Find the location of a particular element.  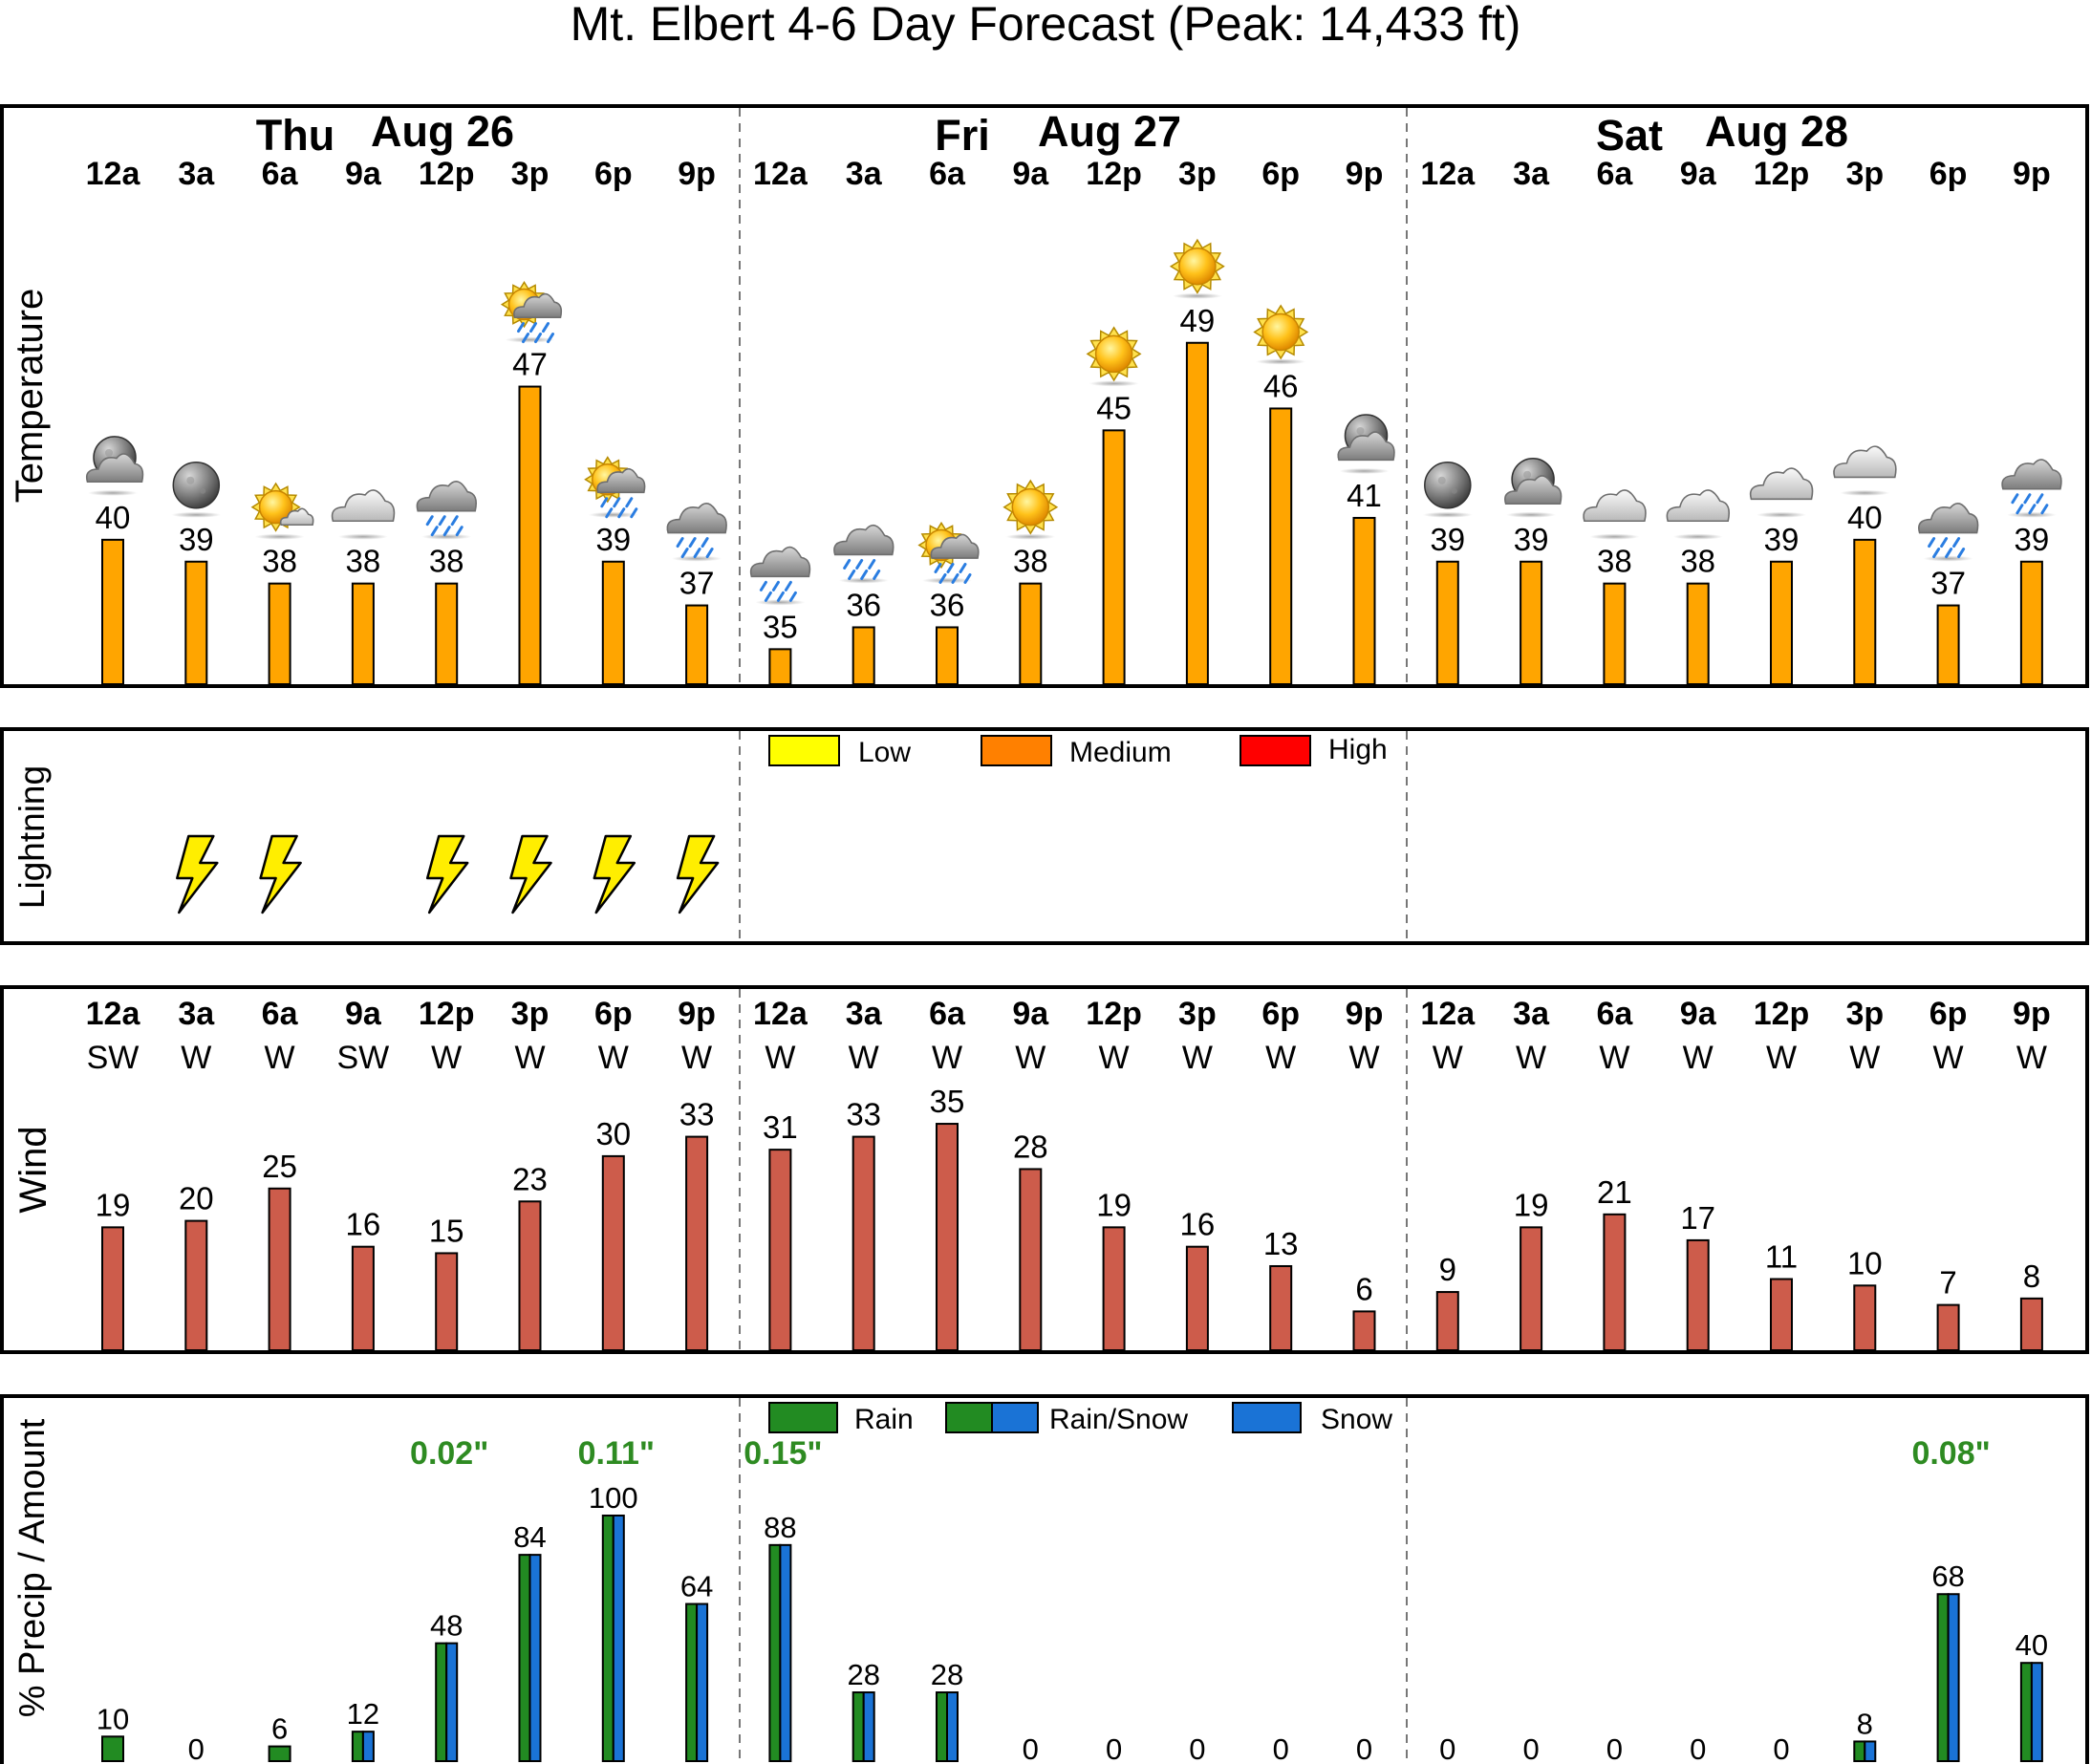

precip-value-label: 84 is located at coordinates (529, 1537).